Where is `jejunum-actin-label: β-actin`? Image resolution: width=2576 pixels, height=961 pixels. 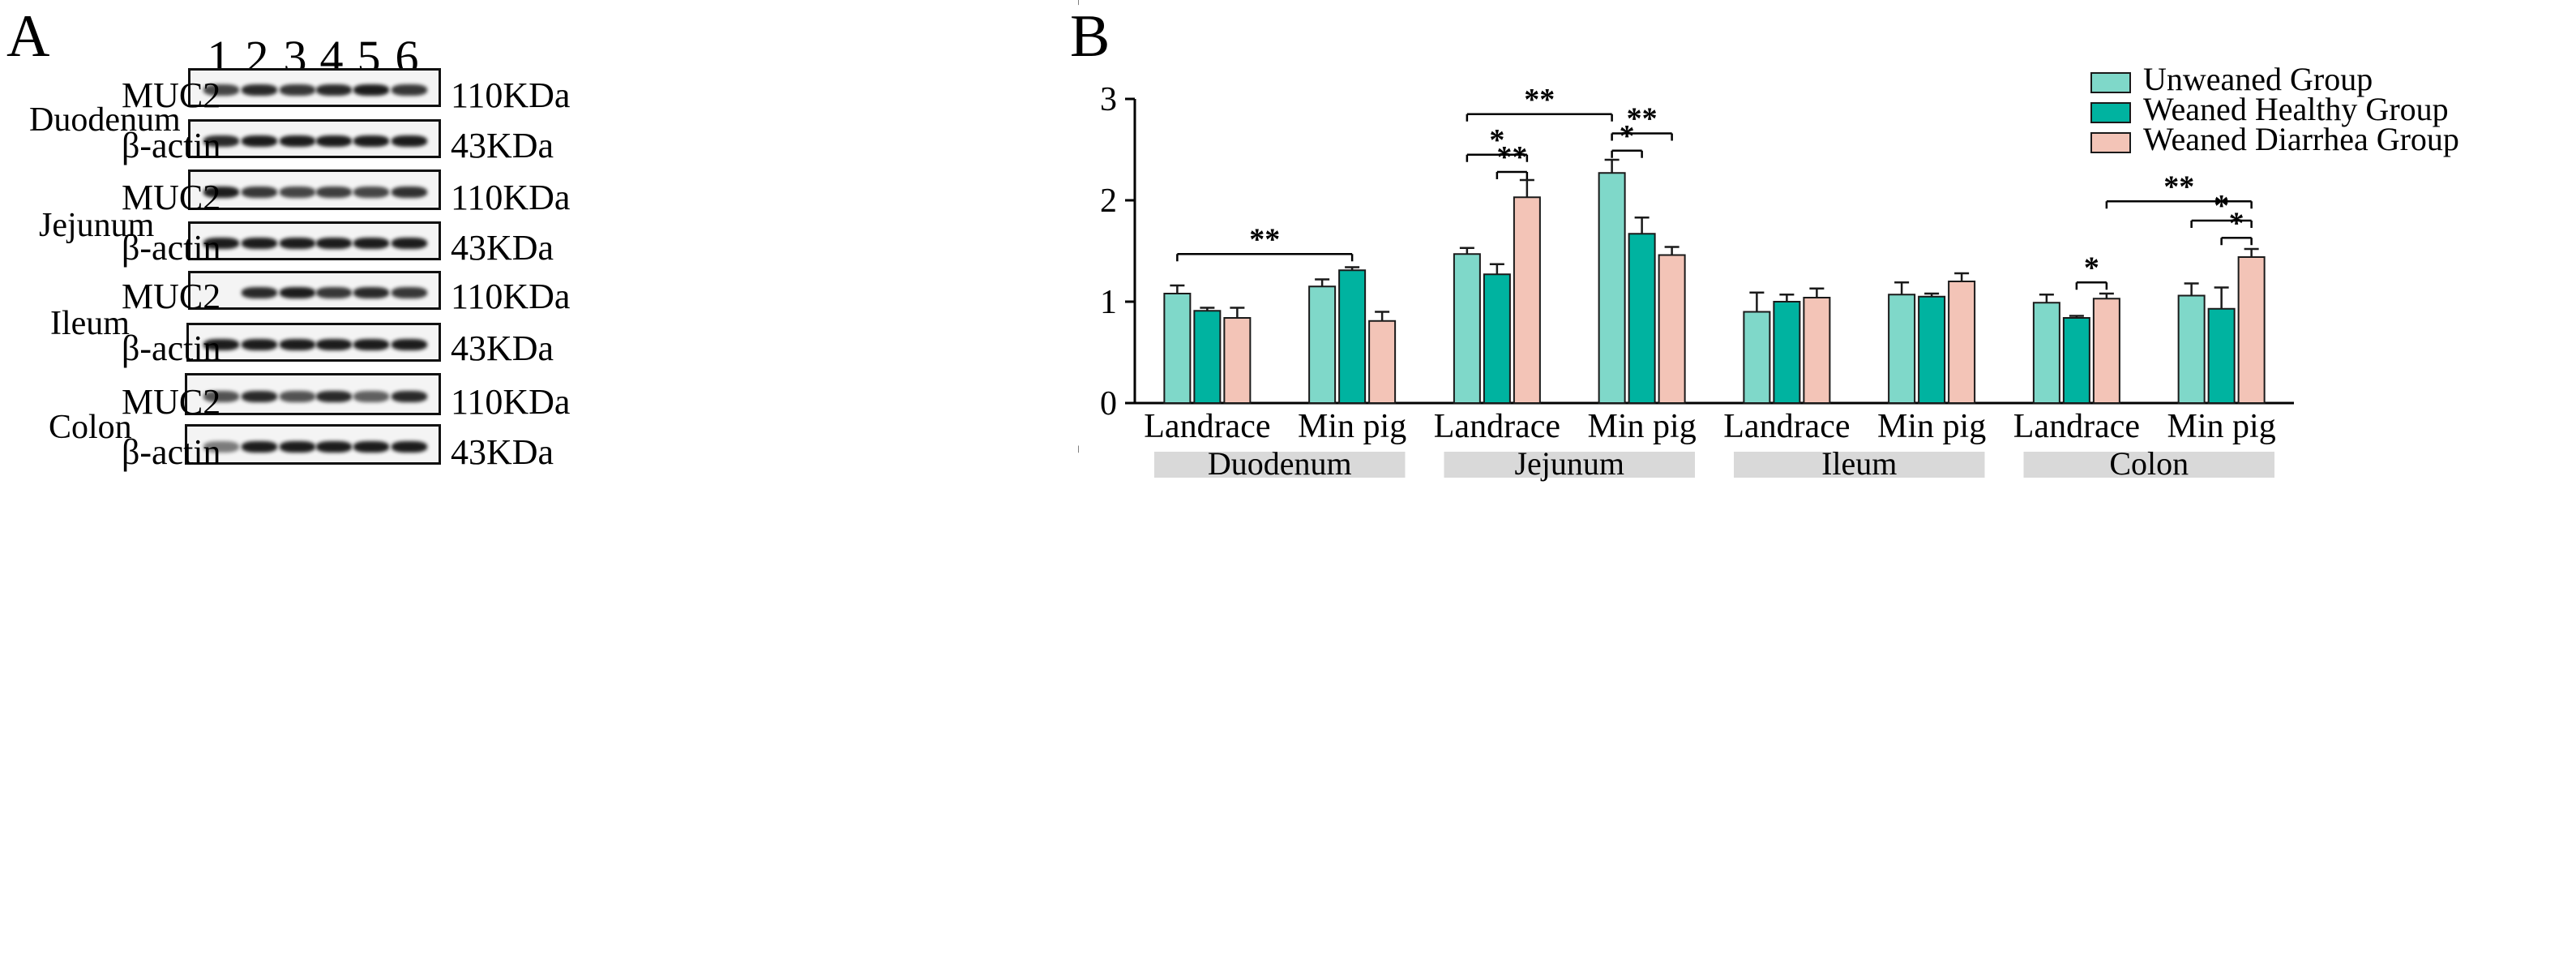
jejunum-actin-label: β-actin is located at coordinates (171, 248).